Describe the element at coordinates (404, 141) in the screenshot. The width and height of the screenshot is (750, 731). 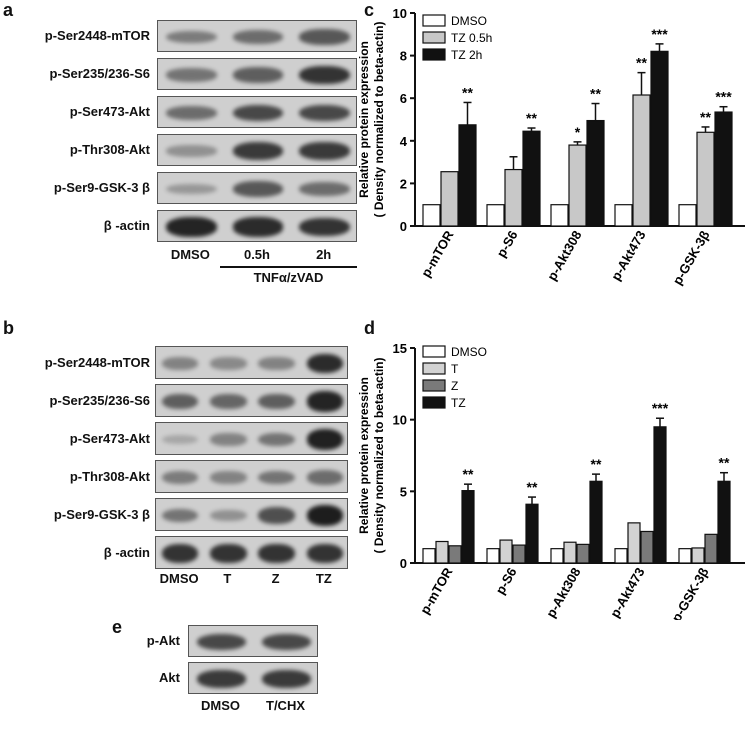
I see `y-tick-label: 4` at that location.